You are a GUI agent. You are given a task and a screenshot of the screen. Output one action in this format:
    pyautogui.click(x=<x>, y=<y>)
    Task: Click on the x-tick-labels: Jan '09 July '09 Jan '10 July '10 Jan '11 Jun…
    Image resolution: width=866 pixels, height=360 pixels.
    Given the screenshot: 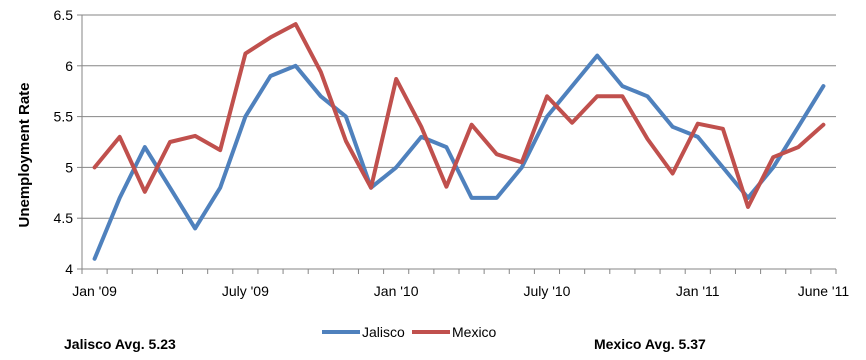 What is the action you would take?
    pyautogui.click(x=460, y=291)
    